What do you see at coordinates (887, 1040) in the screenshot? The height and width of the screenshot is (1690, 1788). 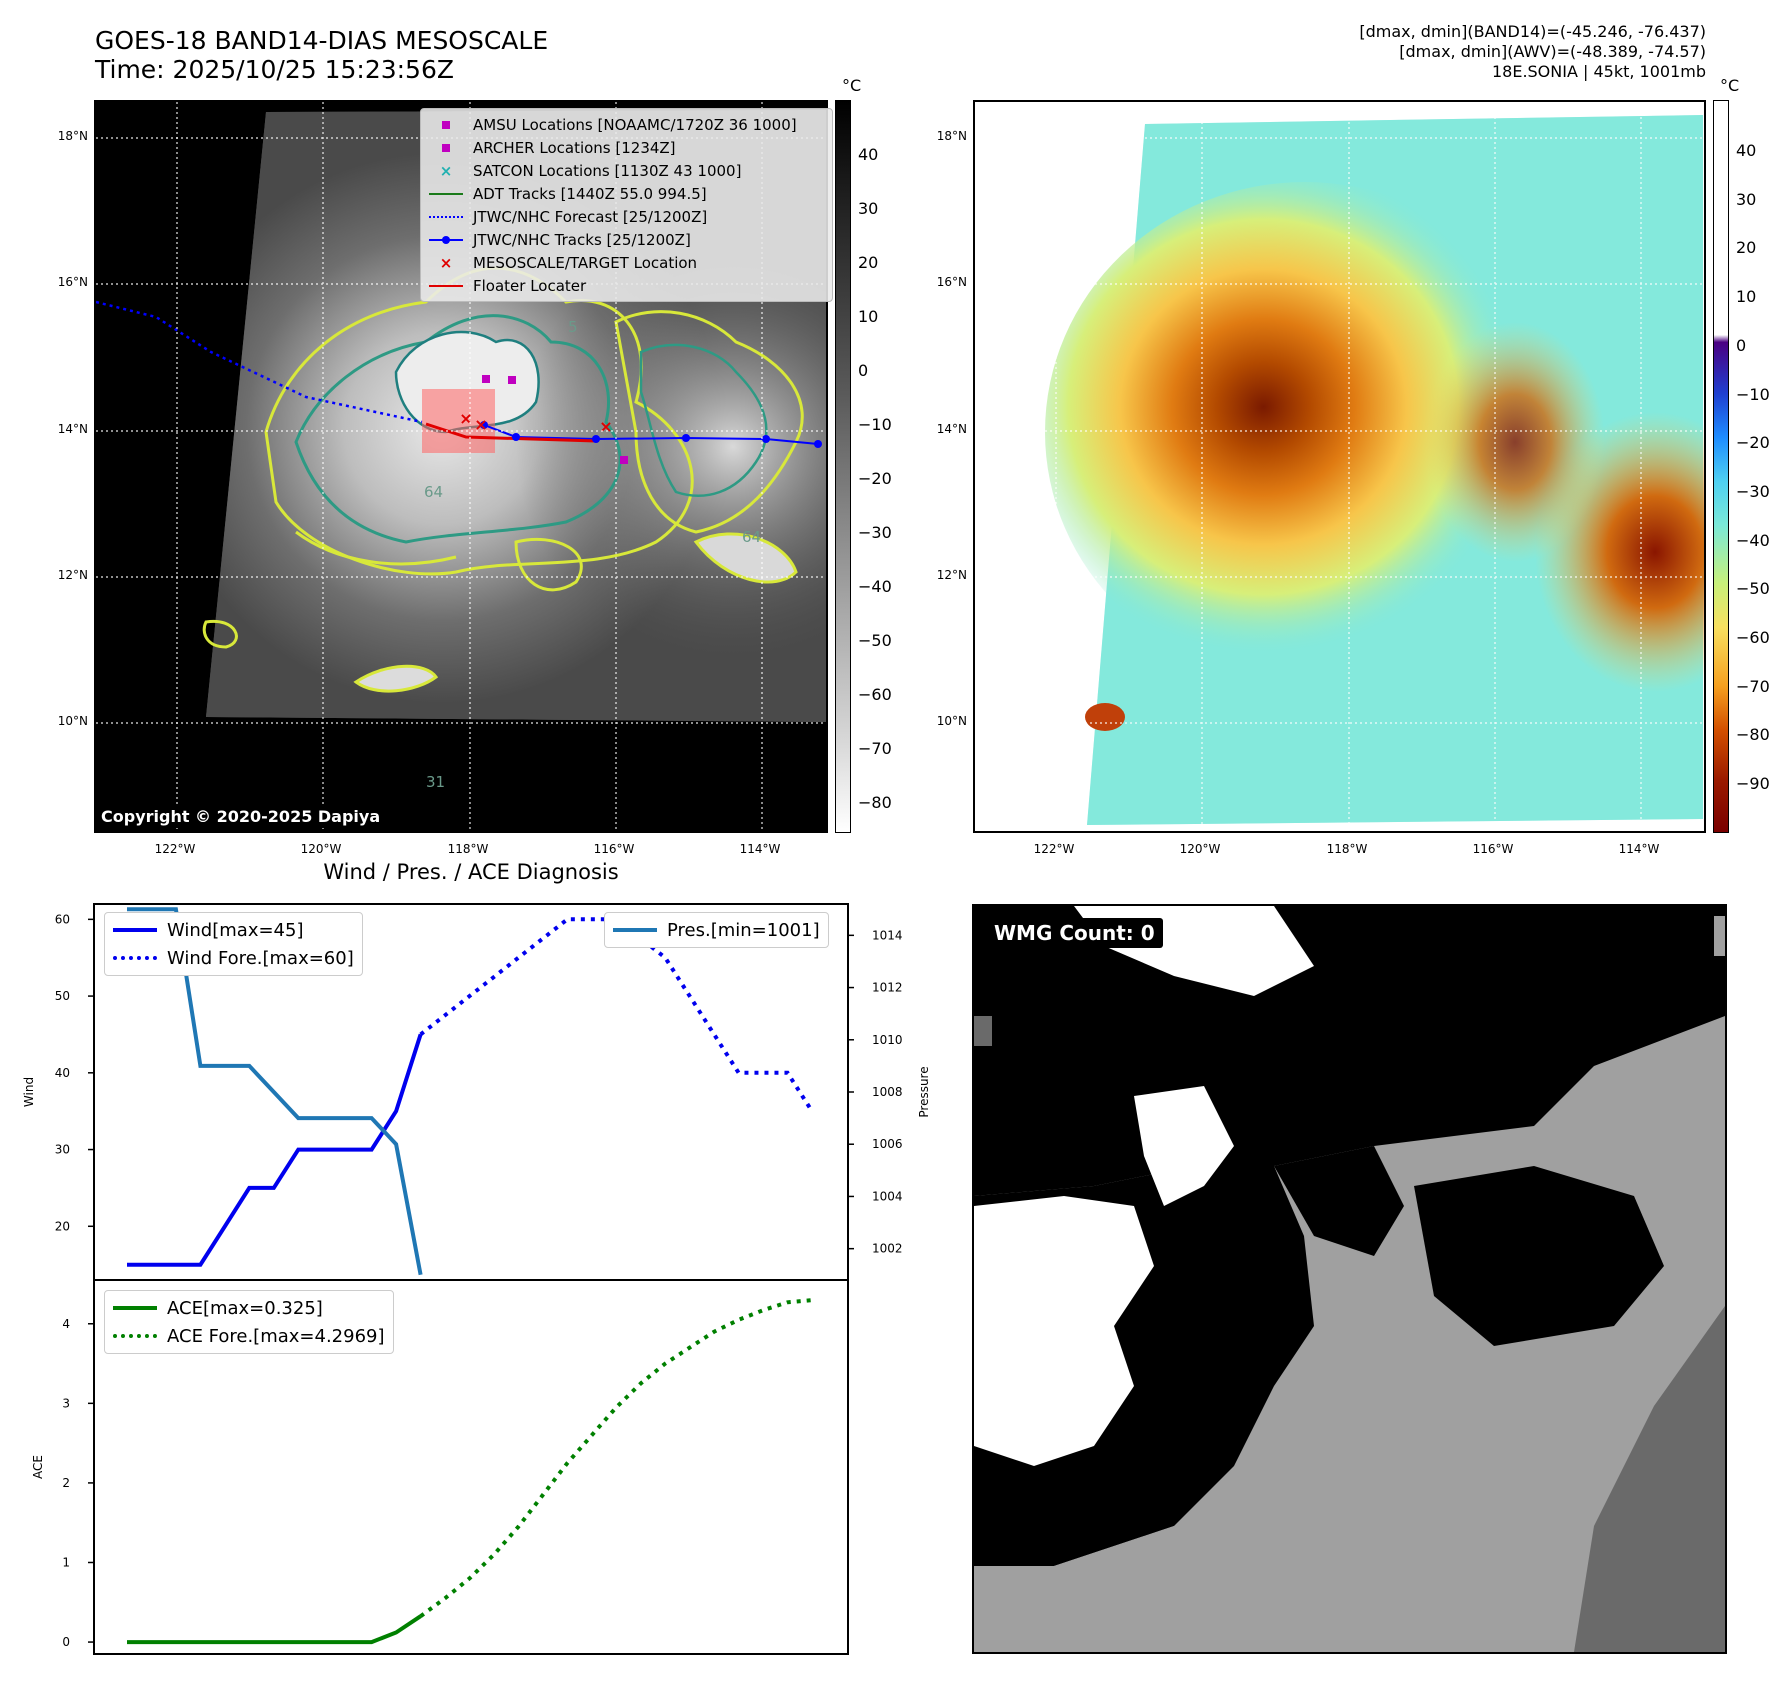 I see `pressure-tick-label: 1010` at bounding box center [887, 1040].